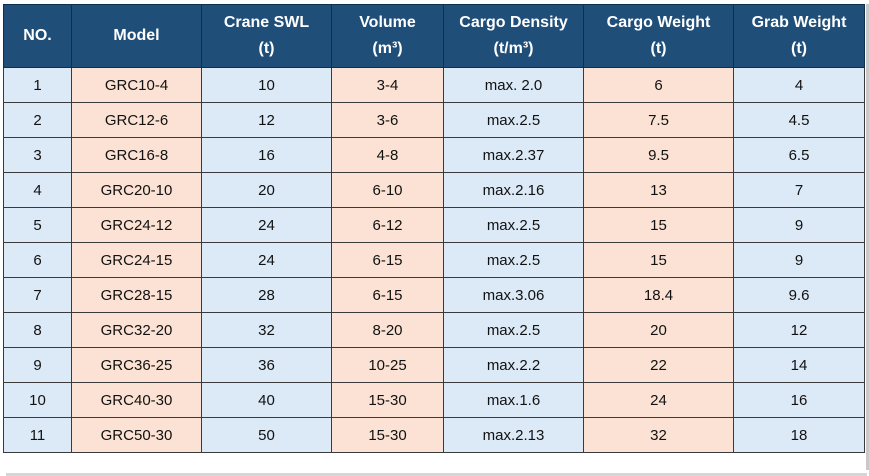 This screenshot has width=869, height=476. What do you see at coordinates (266, 190) in the screenshot?
I see `cell-crane-swl: 20` at bounding box center [266, 190].